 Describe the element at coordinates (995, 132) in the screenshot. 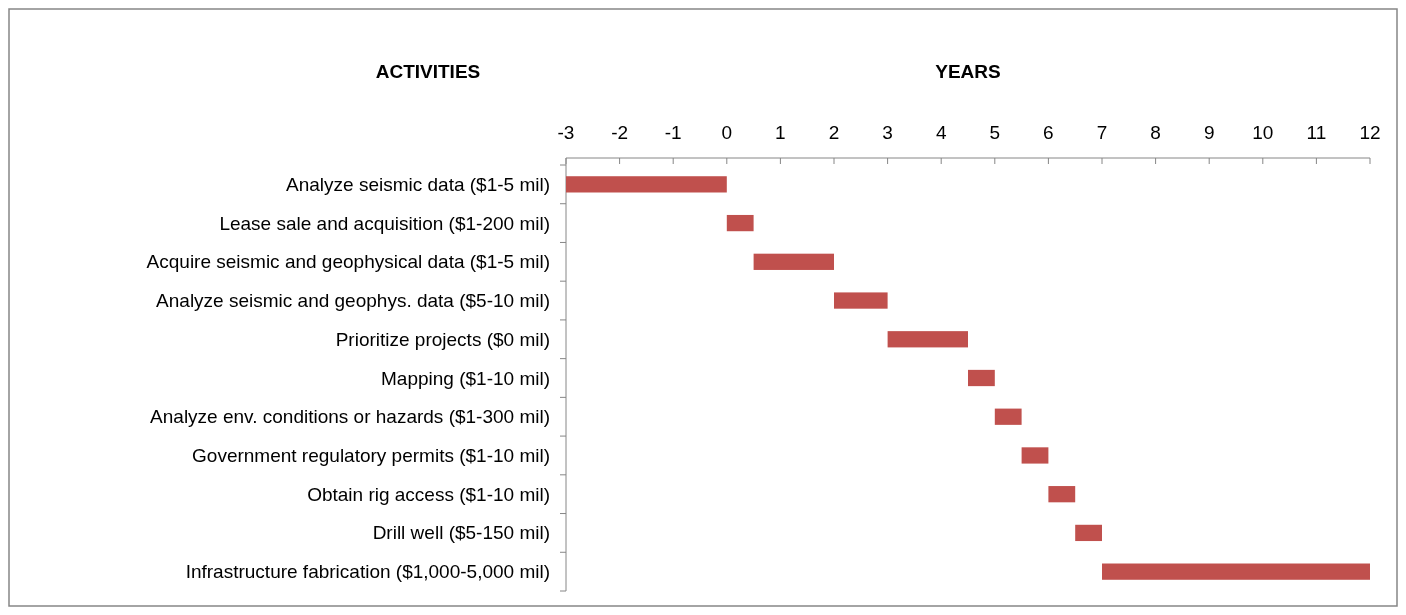

I see `x-tick-label: 5` at that location.